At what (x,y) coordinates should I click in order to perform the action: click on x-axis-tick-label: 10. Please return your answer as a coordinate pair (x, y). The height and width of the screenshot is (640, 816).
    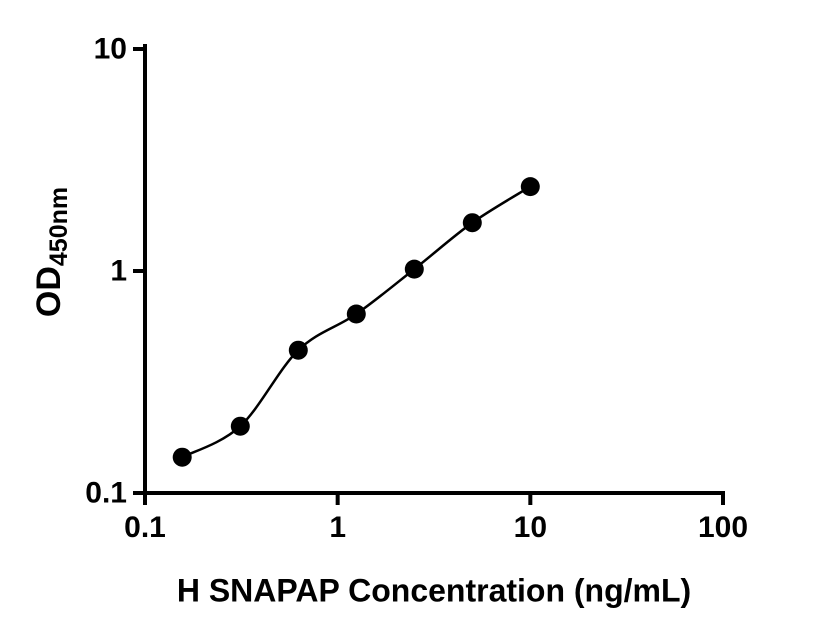
    Looking at the image, I should click on (530, 527).